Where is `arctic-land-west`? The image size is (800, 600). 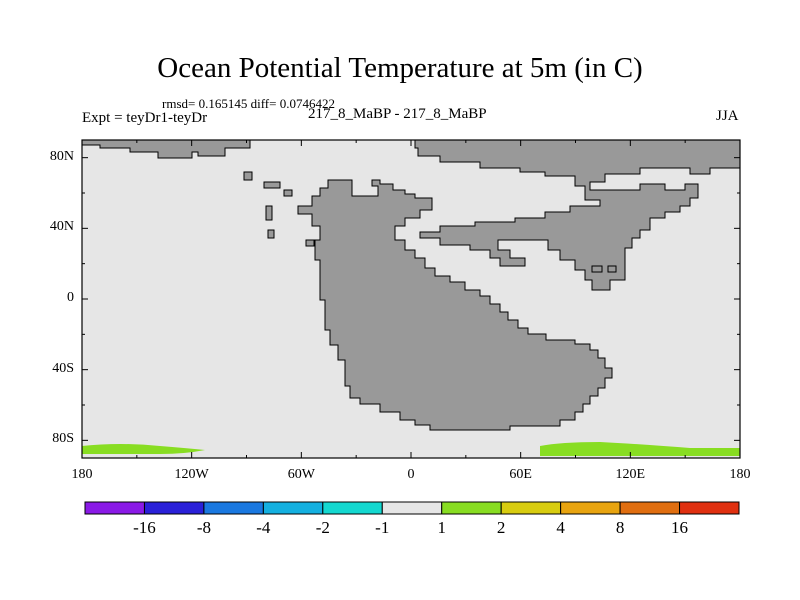 arctic-land-west is located at coordinates (166, 149).